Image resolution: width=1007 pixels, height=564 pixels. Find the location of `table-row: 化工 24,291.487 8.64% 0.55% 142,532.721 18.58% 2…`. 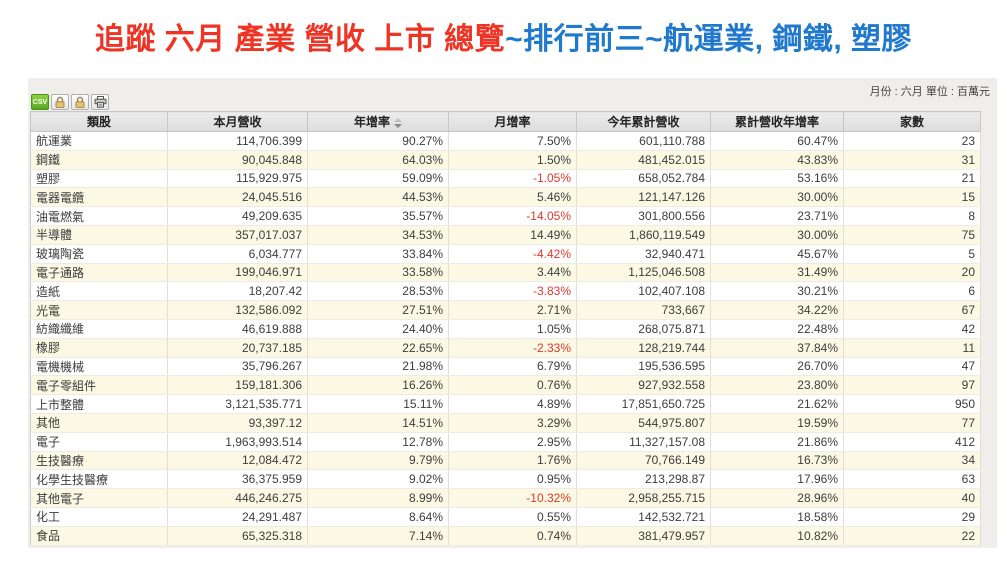

table-row: 化工 24,291.487 8.64% 0.55% 142,532.721 18.58% 2… is located at coordinates (505, 517).